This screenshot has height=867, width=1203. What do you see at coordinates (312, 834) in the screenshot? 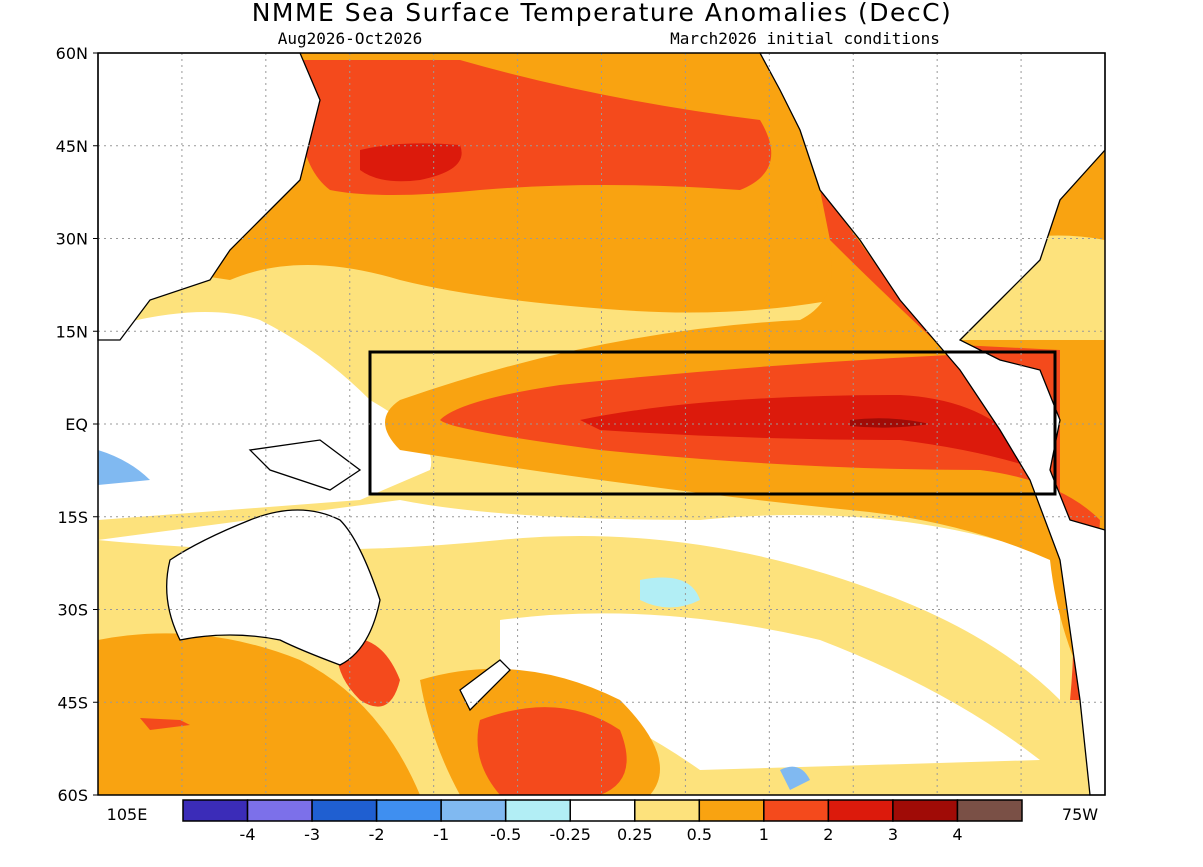
I see `colorbar-label: -3` at bounding box center [312, 834].